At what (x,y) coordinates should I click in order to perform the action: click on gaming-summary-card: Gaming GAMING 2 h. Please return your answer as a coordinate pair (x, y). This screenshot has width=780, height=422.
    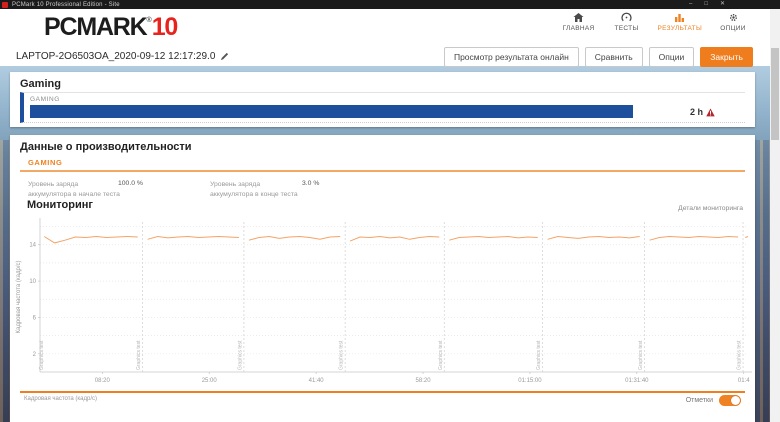
    Looking at the image, I should click on (382, 99).